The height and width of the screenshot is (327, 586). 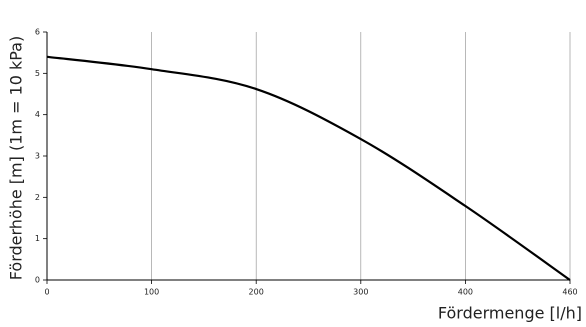 What do you see at coordinates (37, 197) in the screenshot?
I see `y-tick-label: 2` at bounding box center [37, 197].